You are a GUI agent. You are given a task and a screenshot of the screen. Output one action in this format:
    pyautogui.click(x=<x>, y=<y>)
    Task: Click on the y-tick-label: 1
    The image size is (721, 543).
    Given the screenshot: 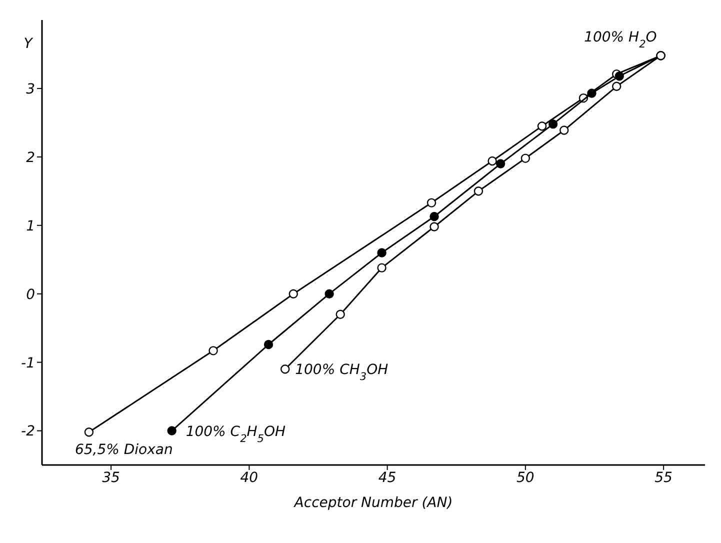 What is the action you would take?
    pyautogui.click(x=30, y=226)
    